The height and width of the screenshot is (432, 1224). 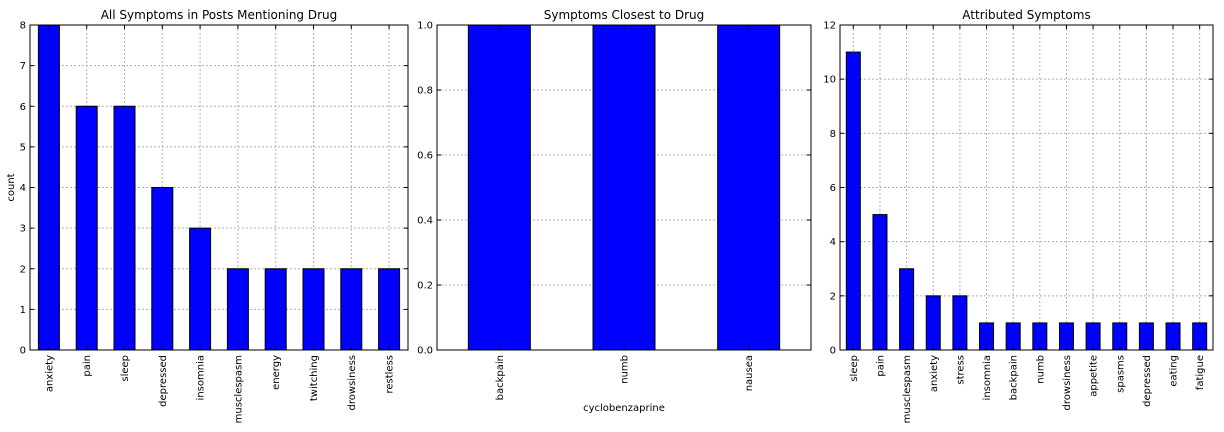 What do you see at coordinates (624, 15) in the screenshot?
I see `chart-title: Symptoms Closest to Drug` at bounding box center [624, 15].